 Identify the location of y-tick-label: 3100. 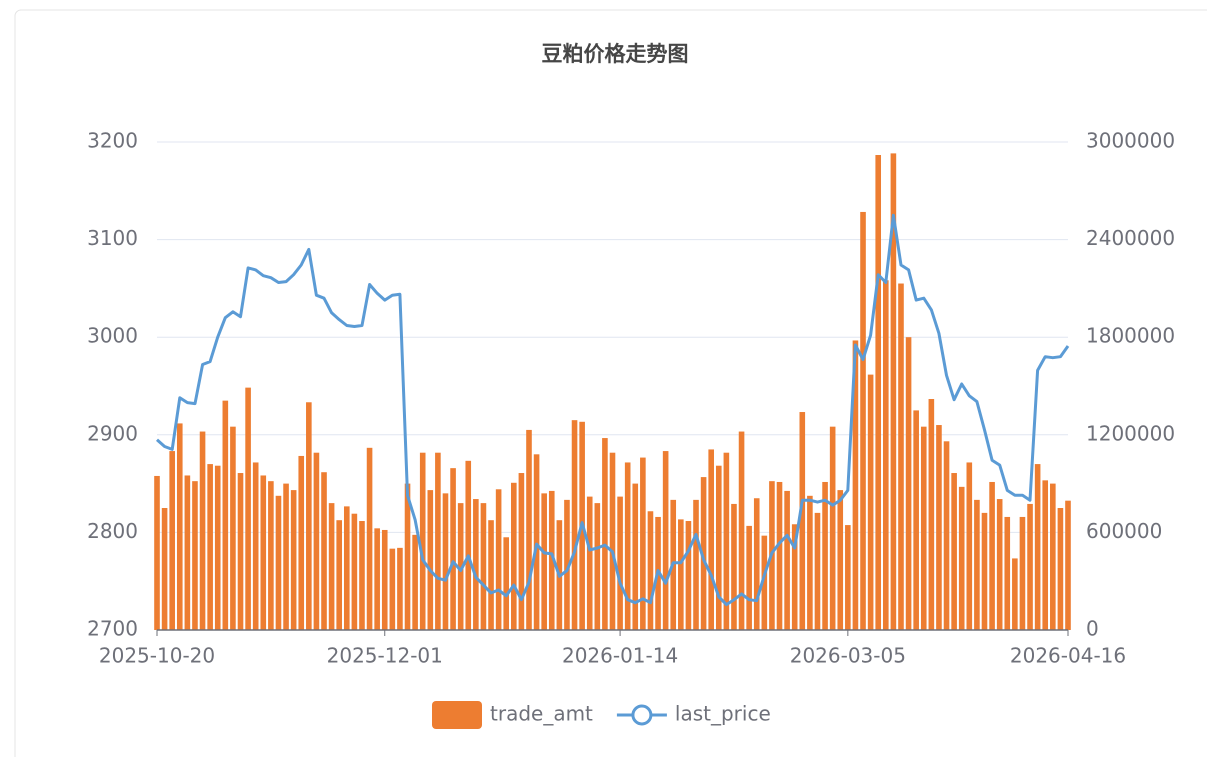
(112, 238).